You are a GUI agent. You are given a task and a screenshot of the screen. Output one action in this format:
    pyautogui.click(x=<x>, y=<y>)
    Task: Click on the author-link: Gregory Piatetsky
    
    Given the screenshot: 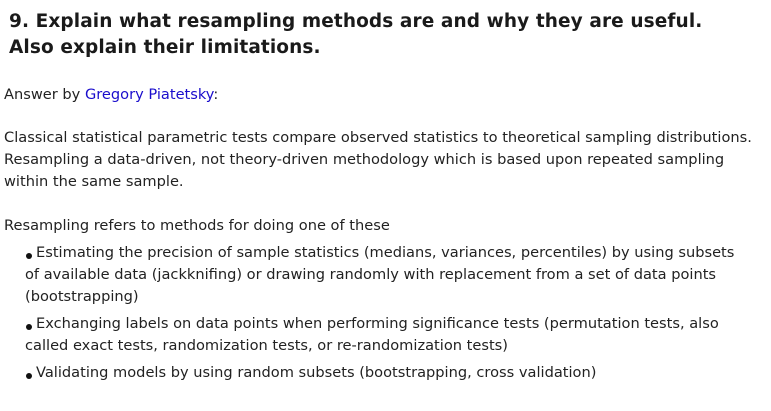 What is the action you would take?
    pyautogui.click(x=149, y=94)
    